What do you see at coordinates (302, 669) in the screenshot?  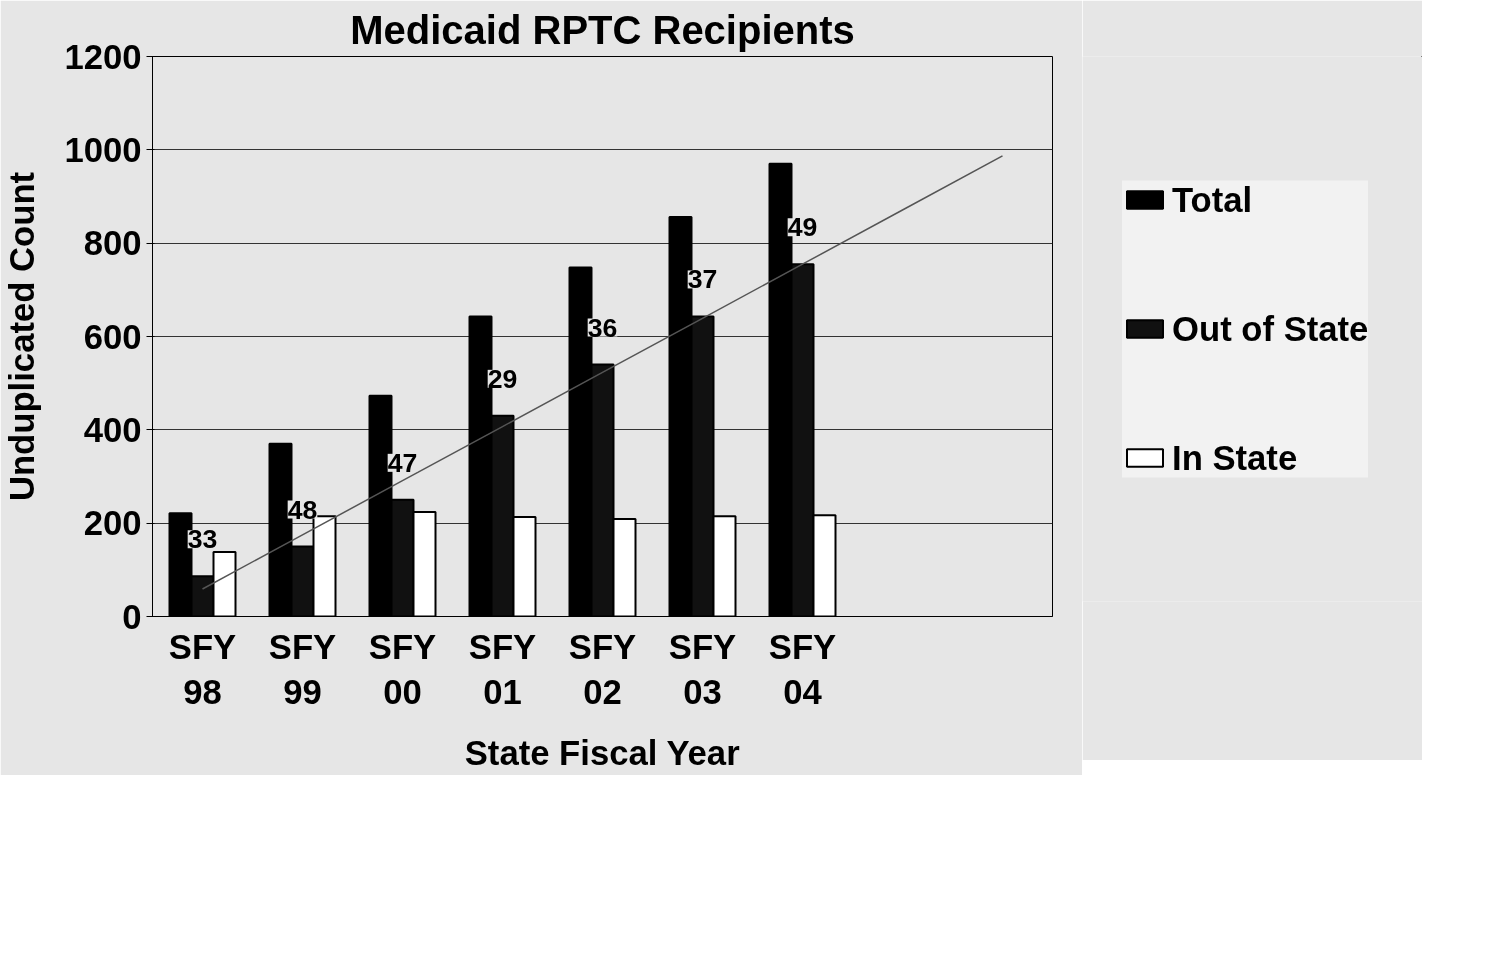 I see `x-tick-label: SFY 99` at bounding box center [302, 669].